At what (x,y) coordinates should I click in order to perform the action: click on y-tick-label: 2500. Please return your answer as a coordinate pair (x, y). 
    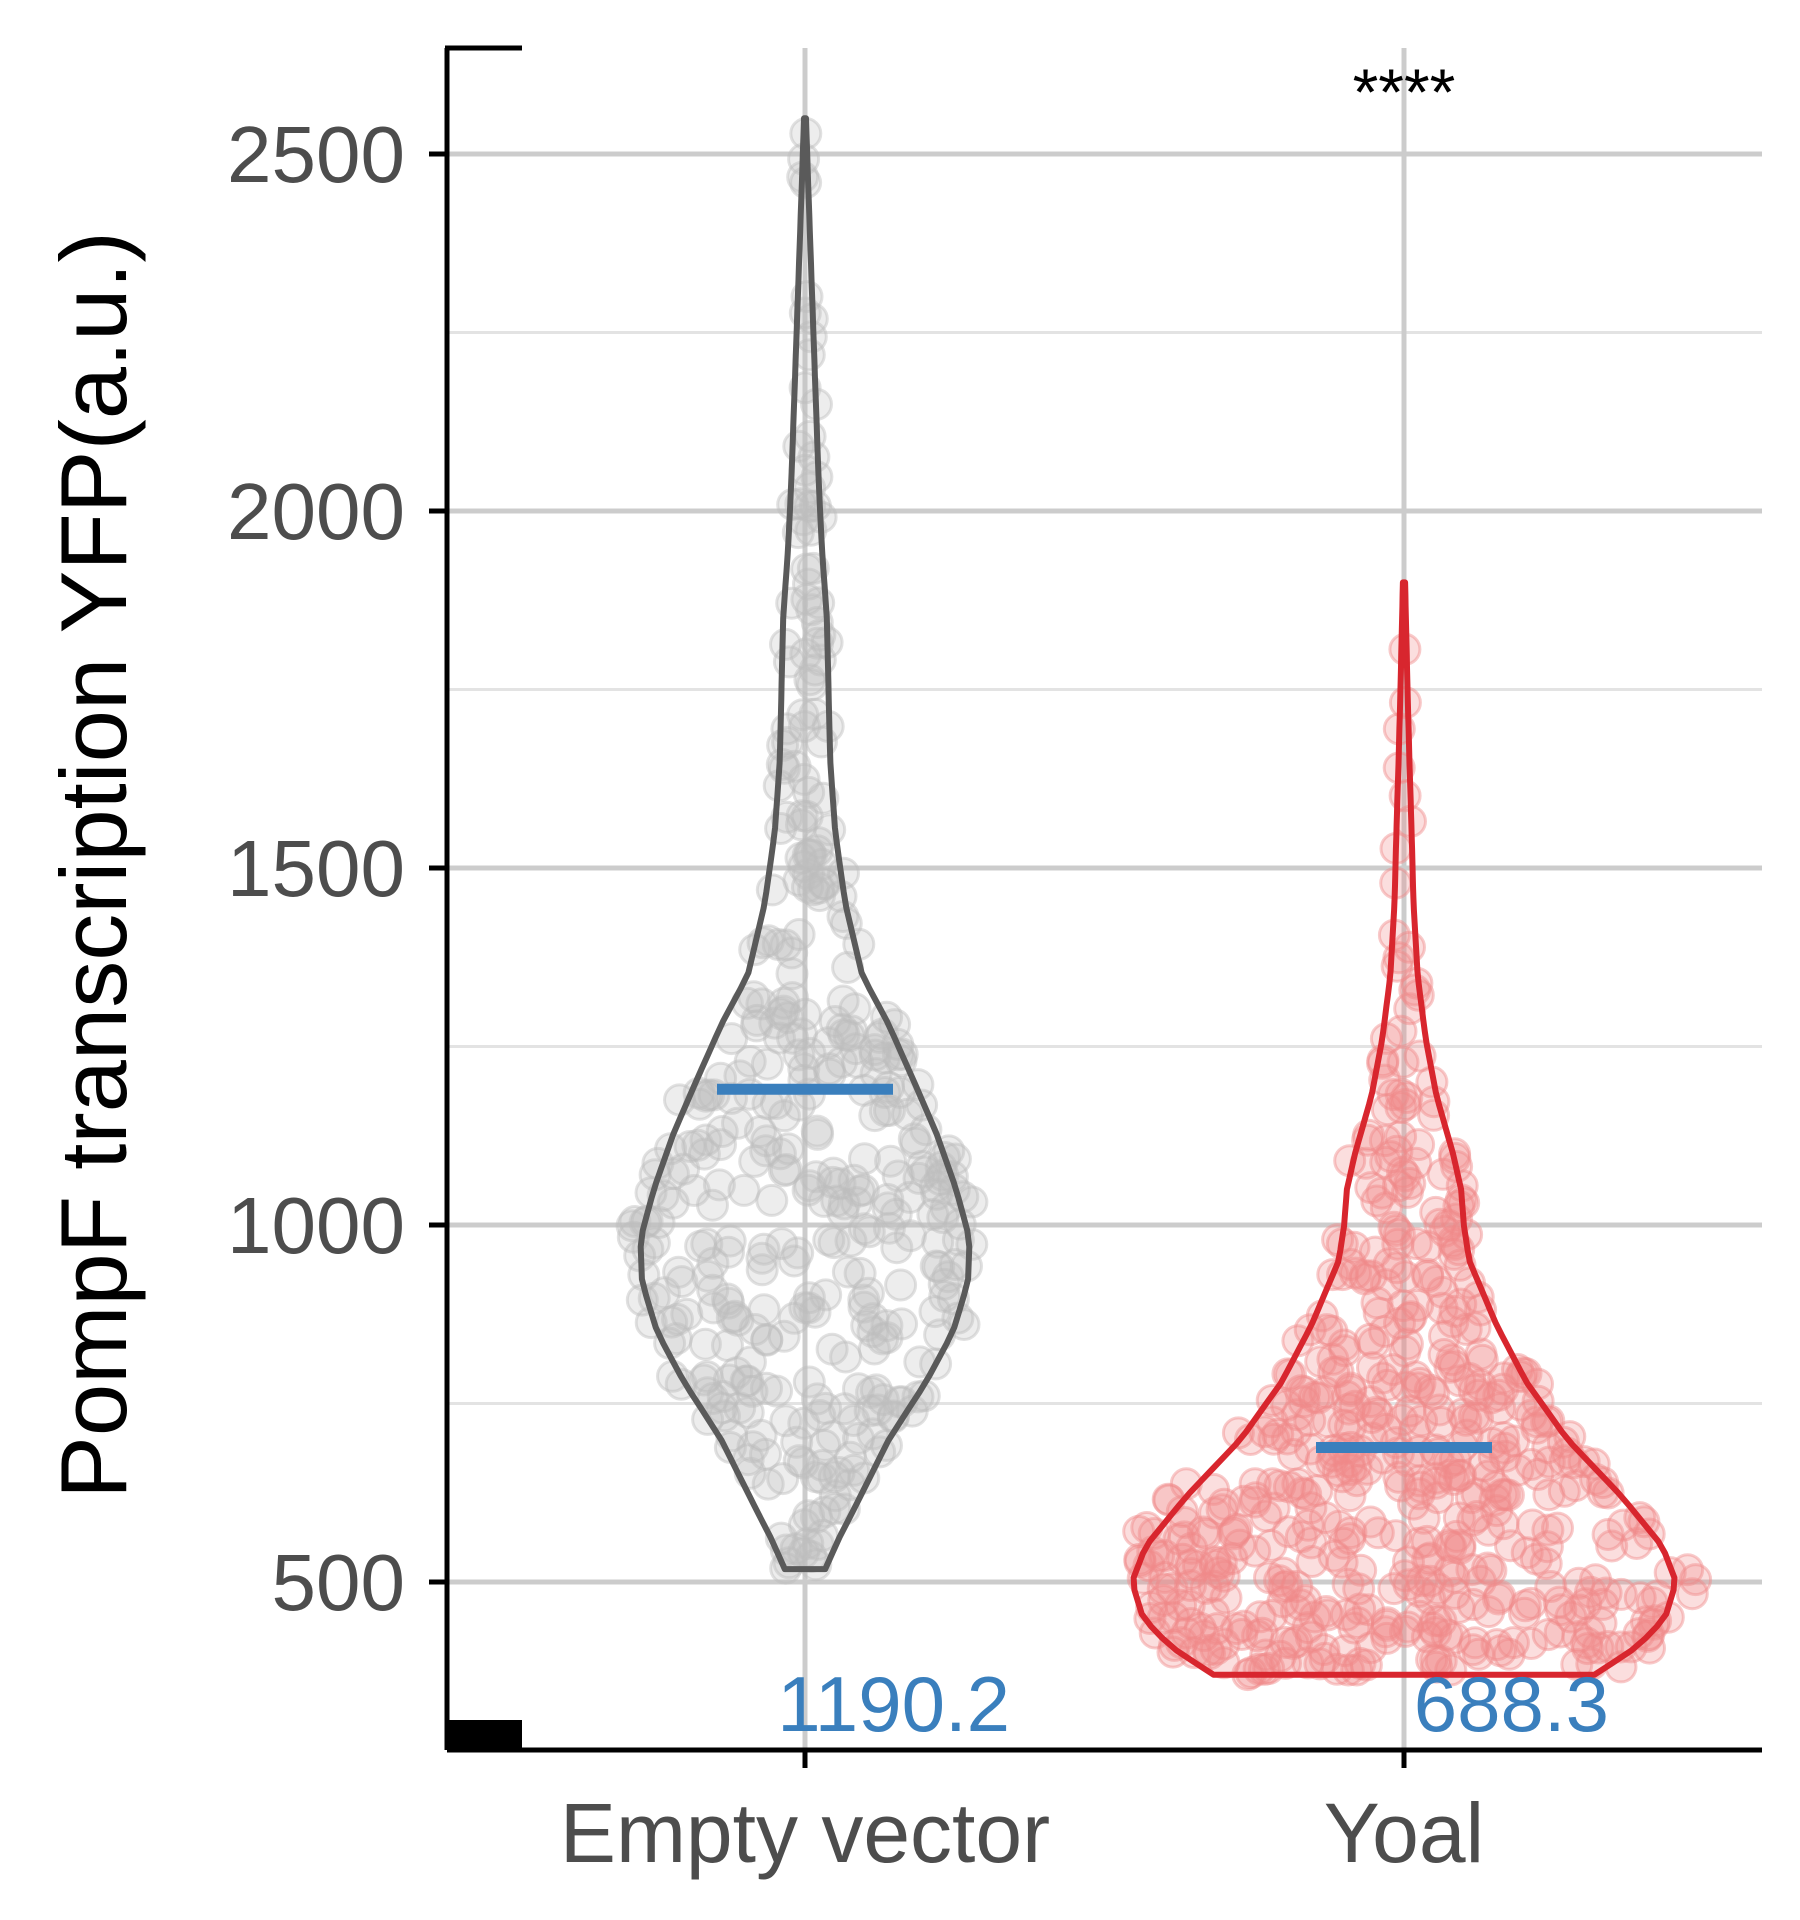
    Looking at the image, I should click on (316, 154).